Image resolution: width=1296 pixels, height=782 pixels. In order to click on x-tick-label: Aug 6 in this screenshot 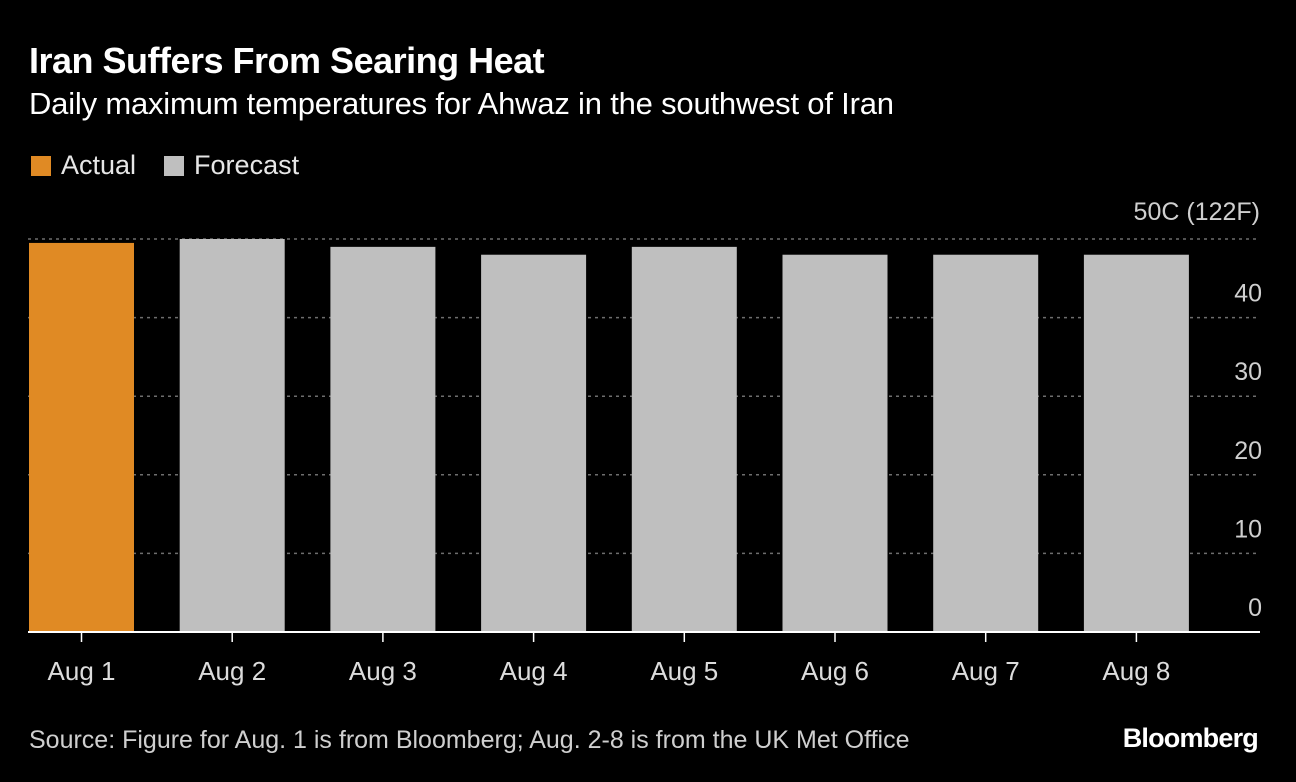, I will do `click(835, 671)`.